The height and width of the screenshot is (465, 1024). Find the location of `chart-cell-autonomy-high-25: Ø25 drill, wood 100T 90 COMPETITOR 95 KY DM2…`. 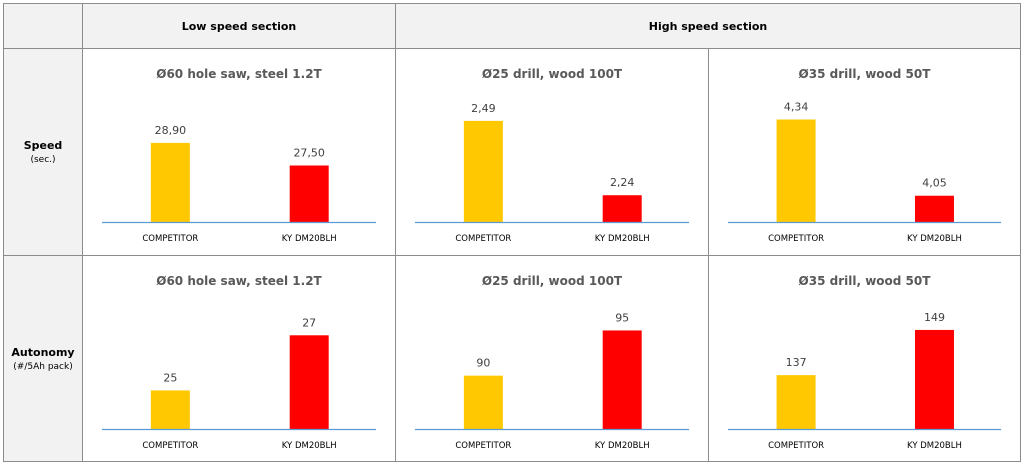

chart-cell-autonomy-high-25: Ø25 drill, wood 100T 90 COMPETITOR 95 KY DM2… is located at coordinates (552, 358).